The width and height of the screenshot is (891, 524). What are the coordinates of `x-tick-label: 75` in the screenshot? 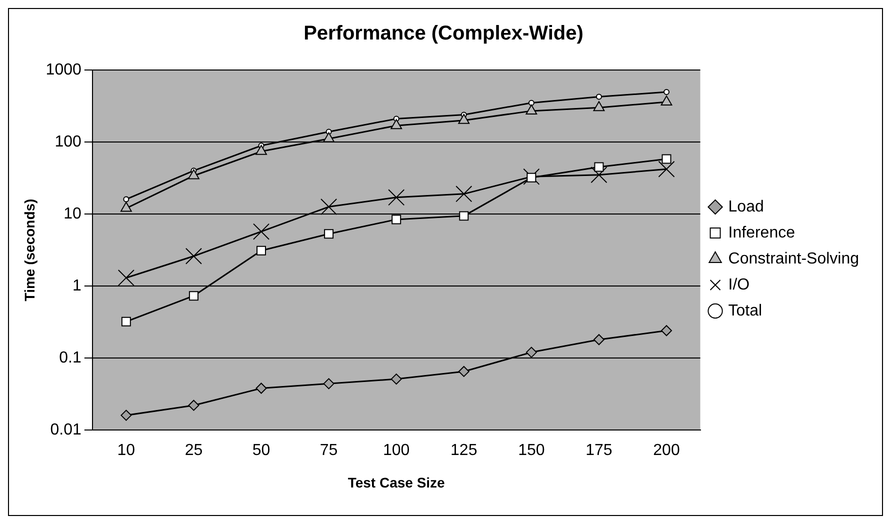 It's located at (329, 451).